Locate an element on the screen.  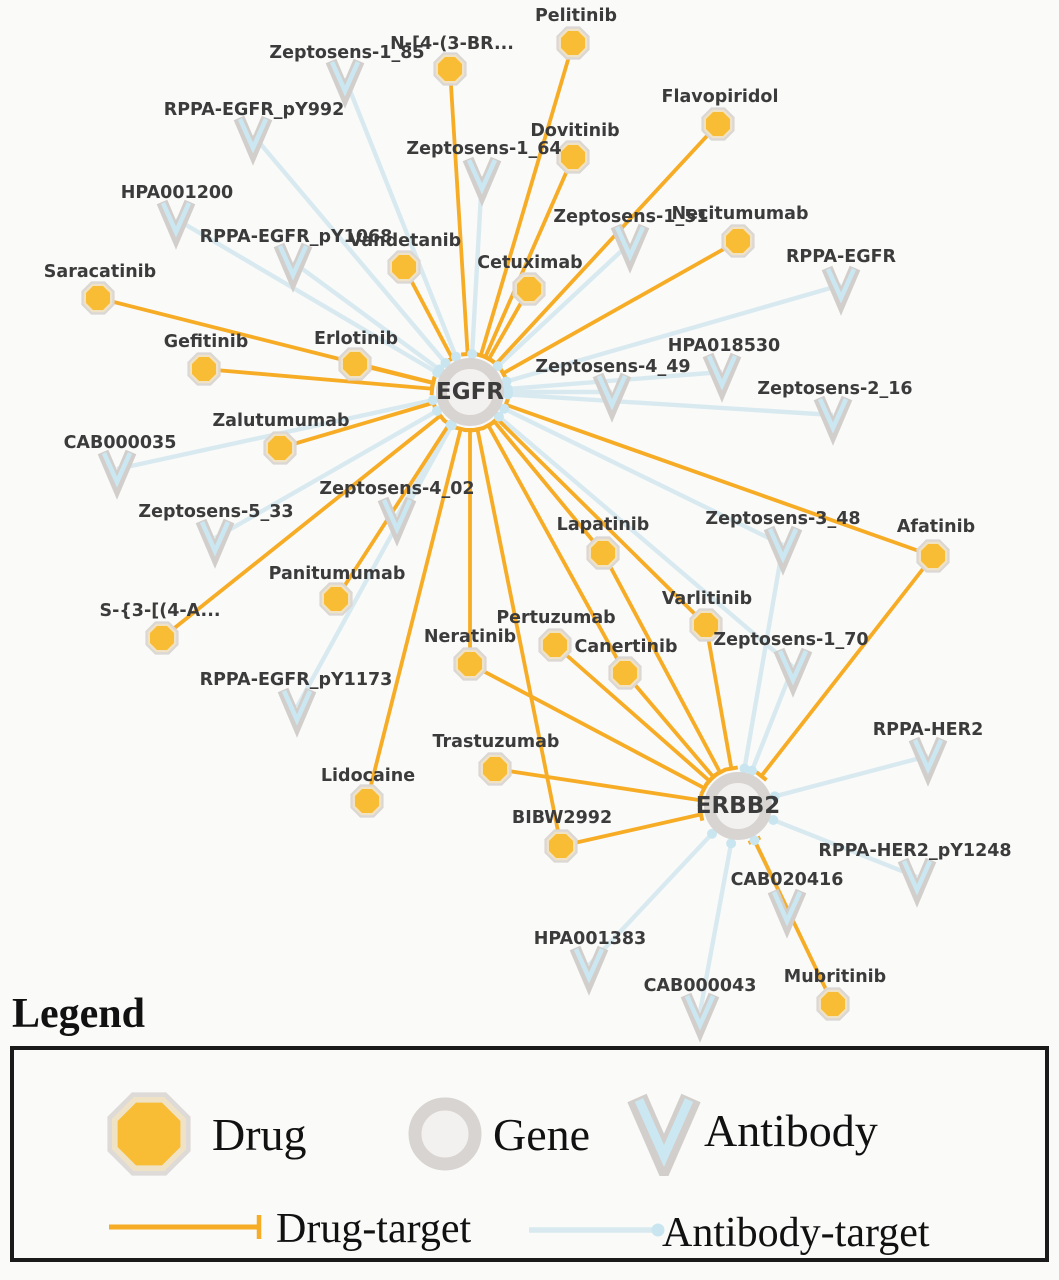
drug-node-cetuximab is located at coordinates (529, 289).